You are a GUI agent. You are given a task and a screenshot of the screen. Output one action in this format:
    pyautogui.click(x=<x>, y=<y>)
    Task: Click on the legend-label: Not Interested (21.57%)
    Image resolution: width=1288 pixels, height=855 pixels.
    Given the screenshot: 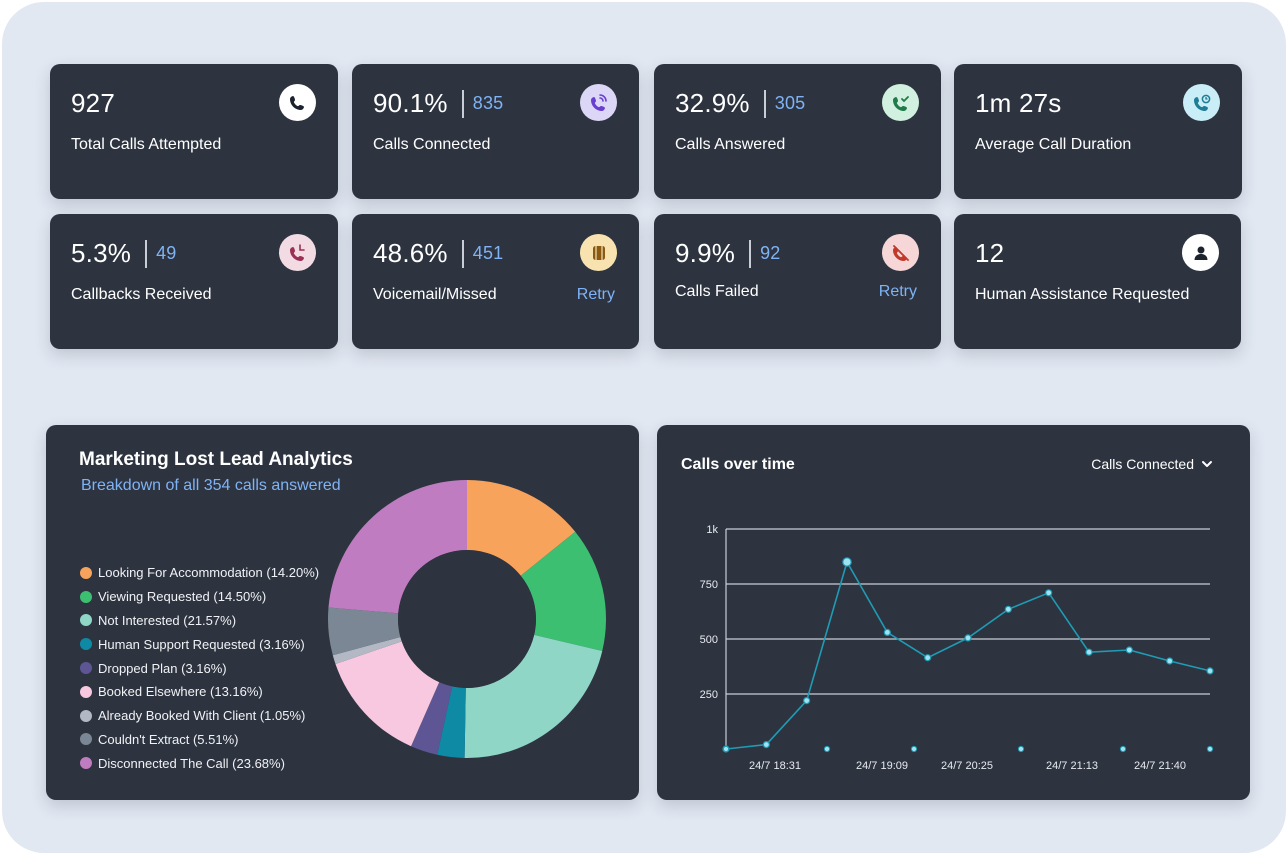 What is the action you would take?
    pyautogui.click(x=167, y=620)
    